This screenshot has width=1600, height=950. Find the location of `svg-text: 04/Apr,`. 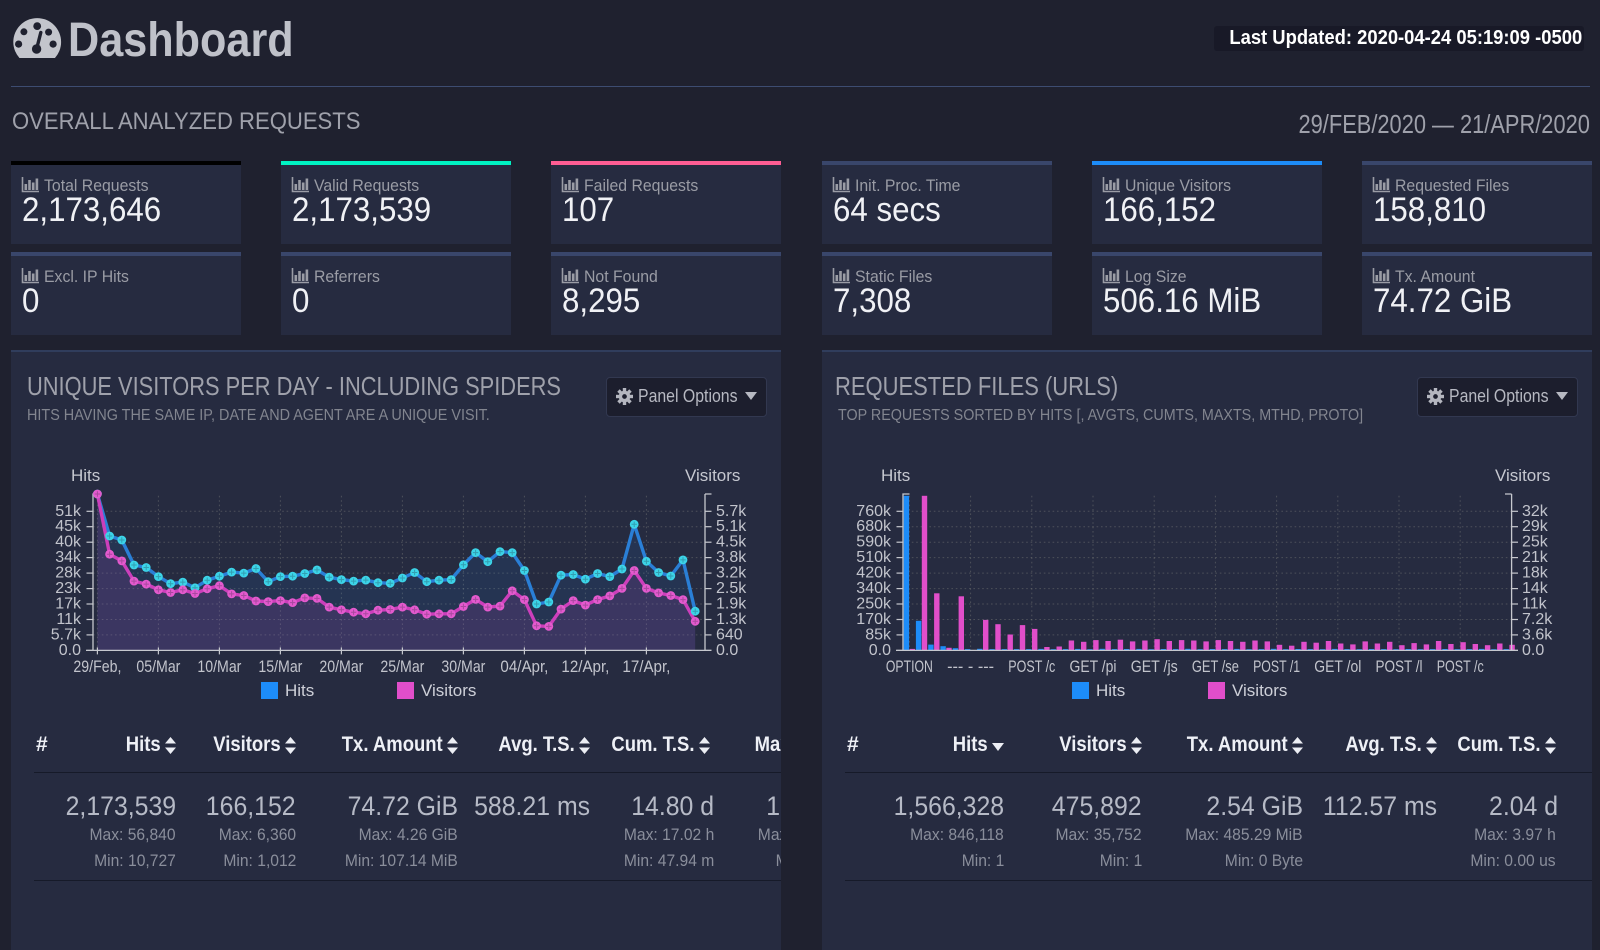

svg-text: 04/Apr, is located at coordinates (524, 667).